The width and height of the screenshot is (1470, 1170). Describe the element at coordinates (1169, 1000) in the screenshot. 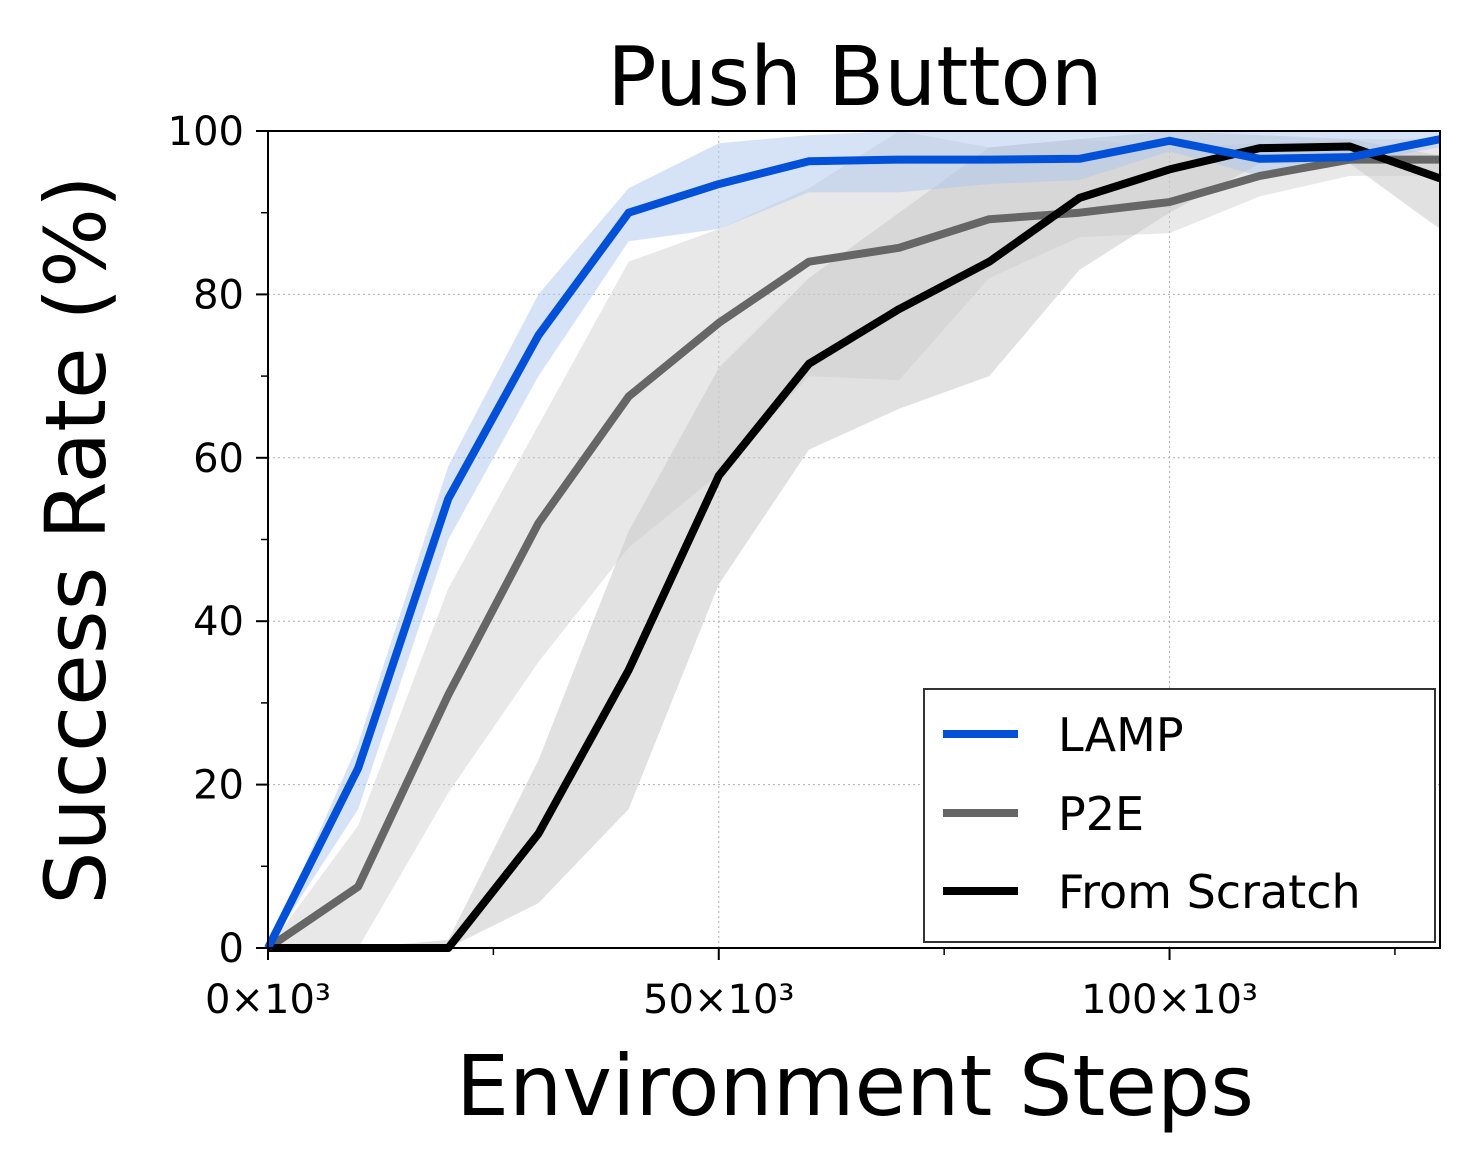

I see `x-tick-label-100000: 100×10³` at that location.